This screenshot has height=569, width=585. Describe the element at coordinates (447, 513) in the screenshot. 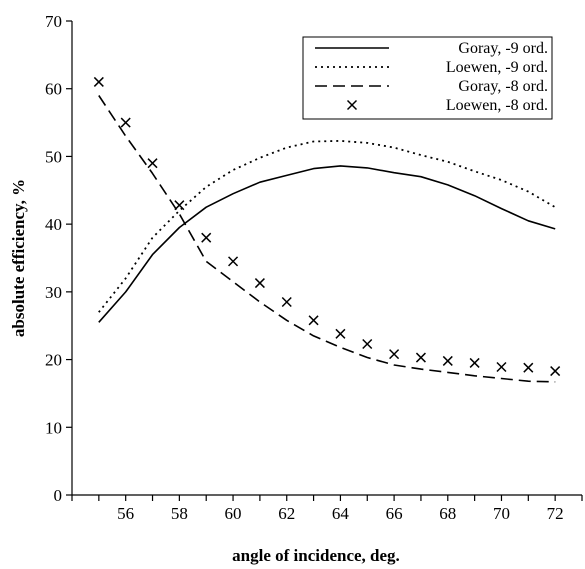

I see `x-tick-label: 68` at that location.